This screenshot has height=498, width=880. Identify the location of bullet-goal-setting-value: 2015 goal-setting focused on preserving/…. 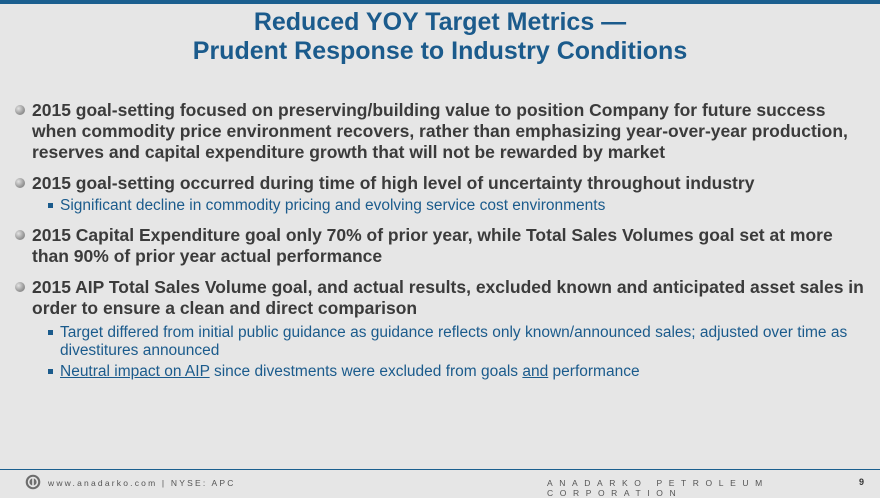
(443, 131).